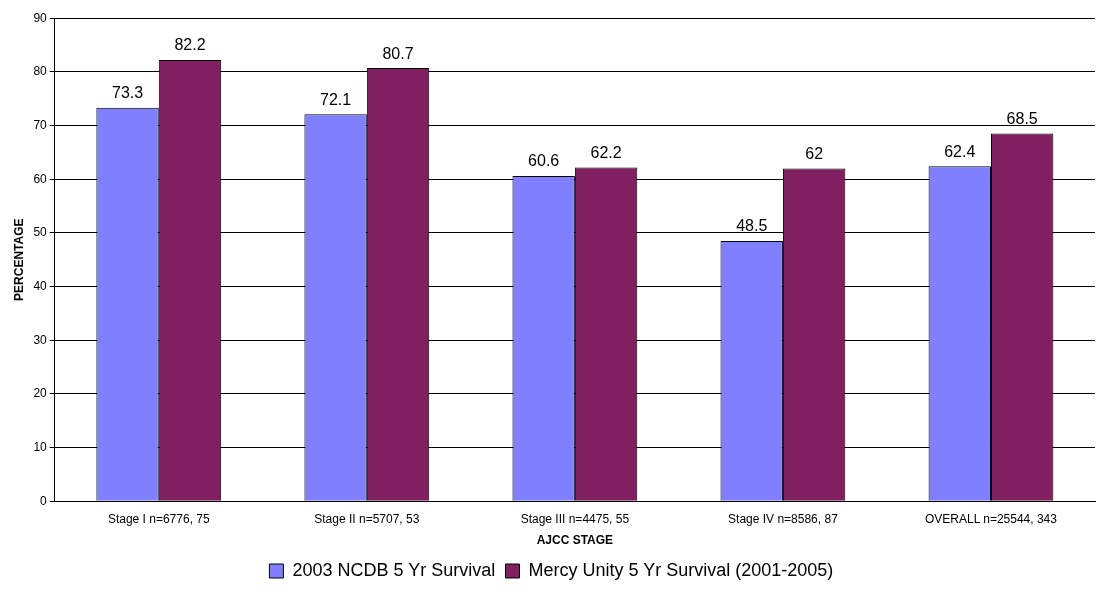 The width and height of the screenshot is (1109, 598). What do you see at coordinates (544, 161) in the screenshot?
I see `data-label: 60.6` at bounding box center [544, 161].